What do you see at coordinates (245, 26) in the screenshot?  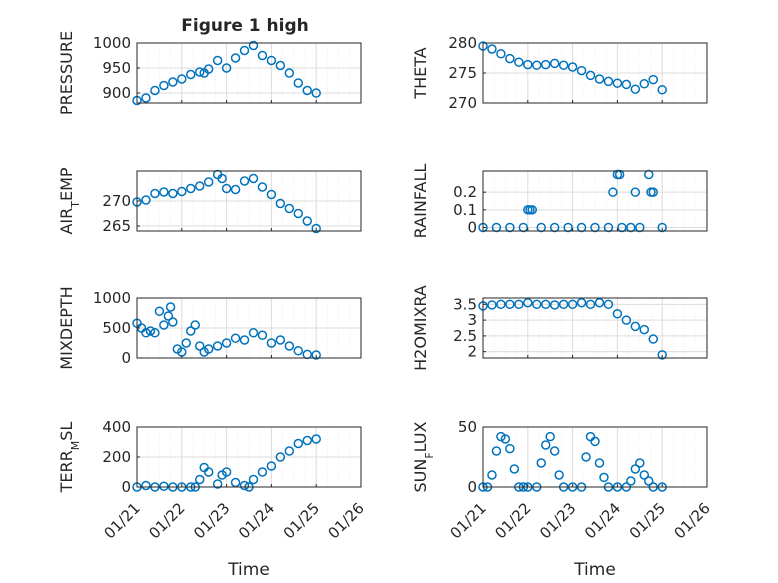 I see `figure-title: Figure 1 high` at bounding box center [245, 26].